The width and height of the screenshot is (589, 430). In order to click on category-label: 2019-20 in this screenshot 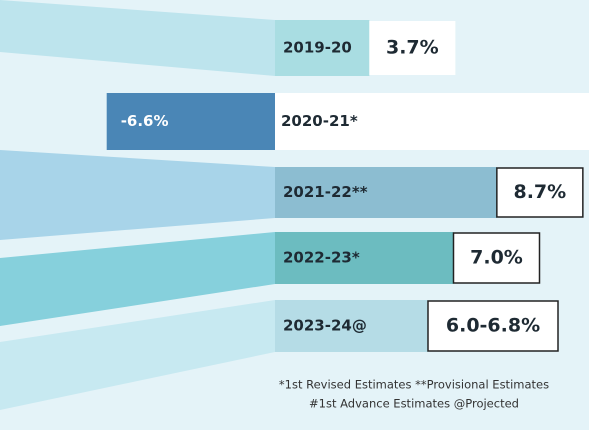, I will do `click(317, 48)`.